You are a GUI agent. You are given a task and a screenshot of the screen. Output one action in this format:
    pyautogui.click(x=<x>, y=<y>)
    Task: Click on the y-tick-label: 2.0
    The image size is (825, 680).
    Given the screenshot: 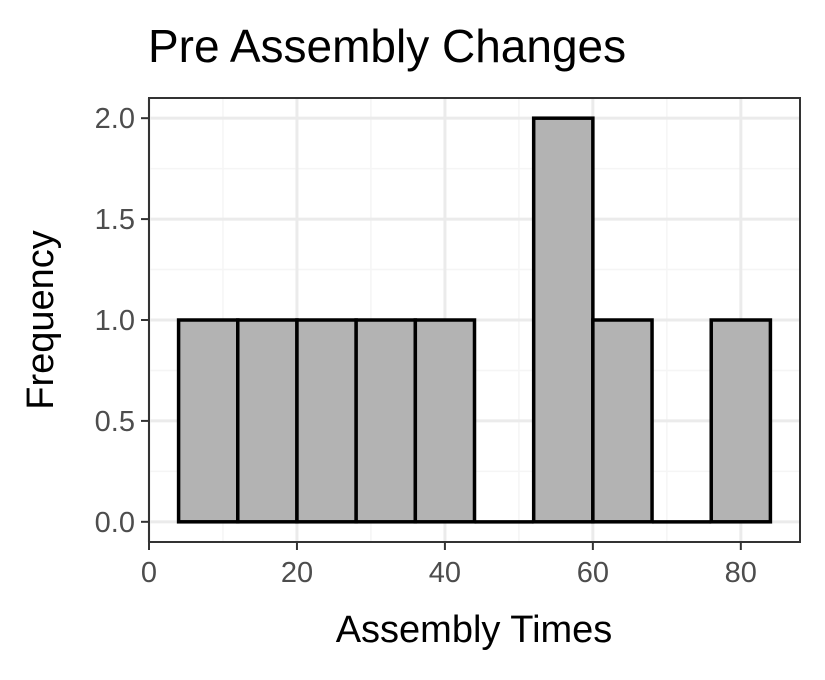 What is the action you would take?
    pyautogui.click(x=115, y=119)
    